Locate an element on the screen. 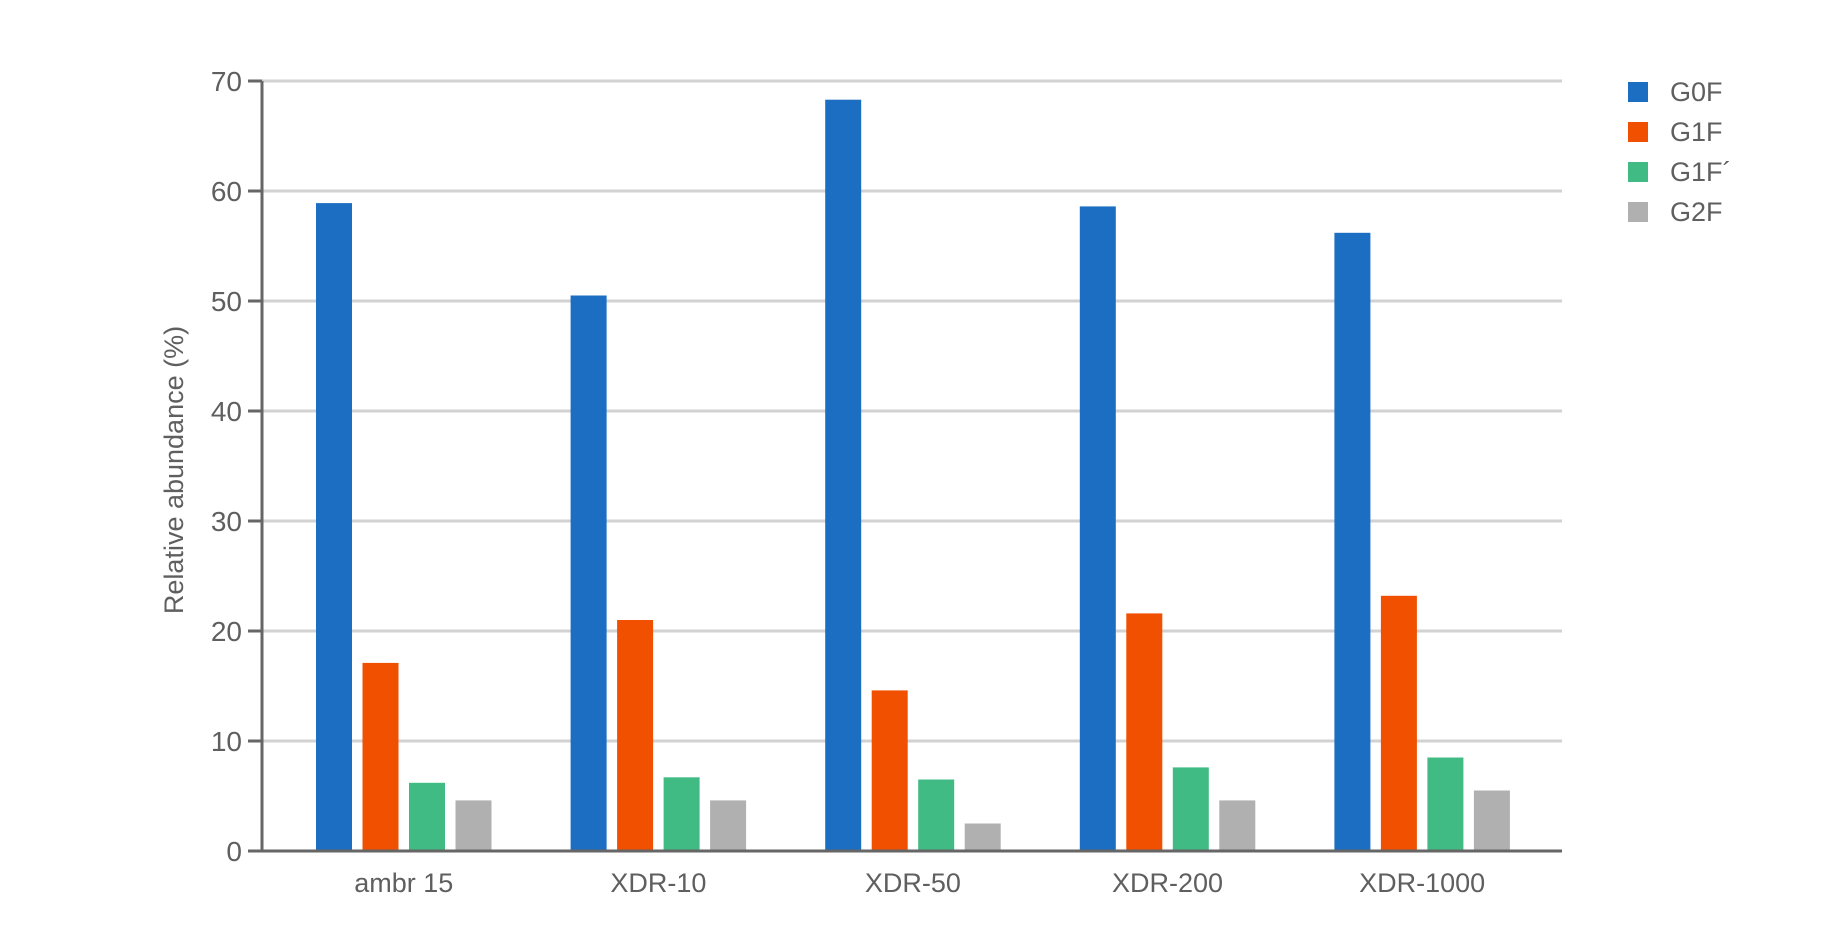 The height and width of the screenshot is (939, 1847). y-tick-label: 40 is located at coordinates (226, 411).